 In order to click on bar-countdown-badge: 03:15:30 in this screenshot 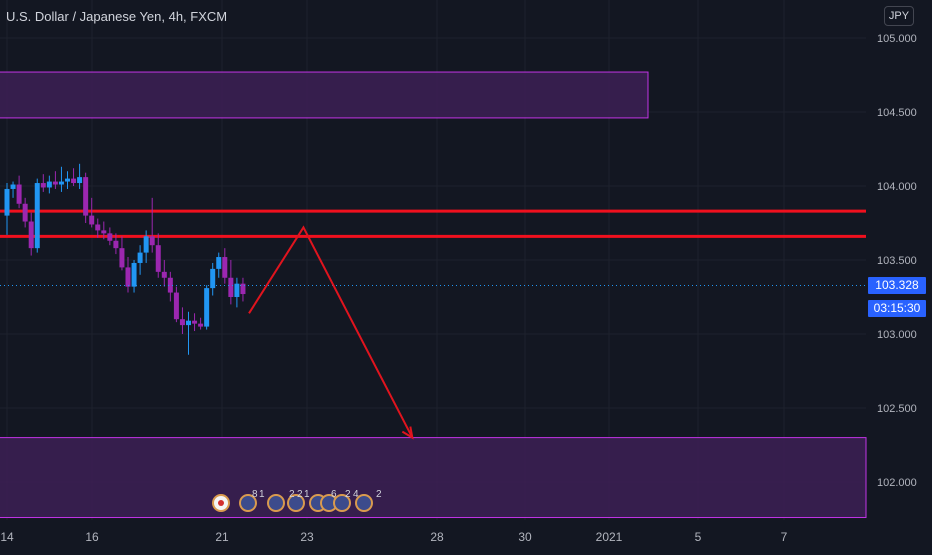, I will do `click(897, 309)`.